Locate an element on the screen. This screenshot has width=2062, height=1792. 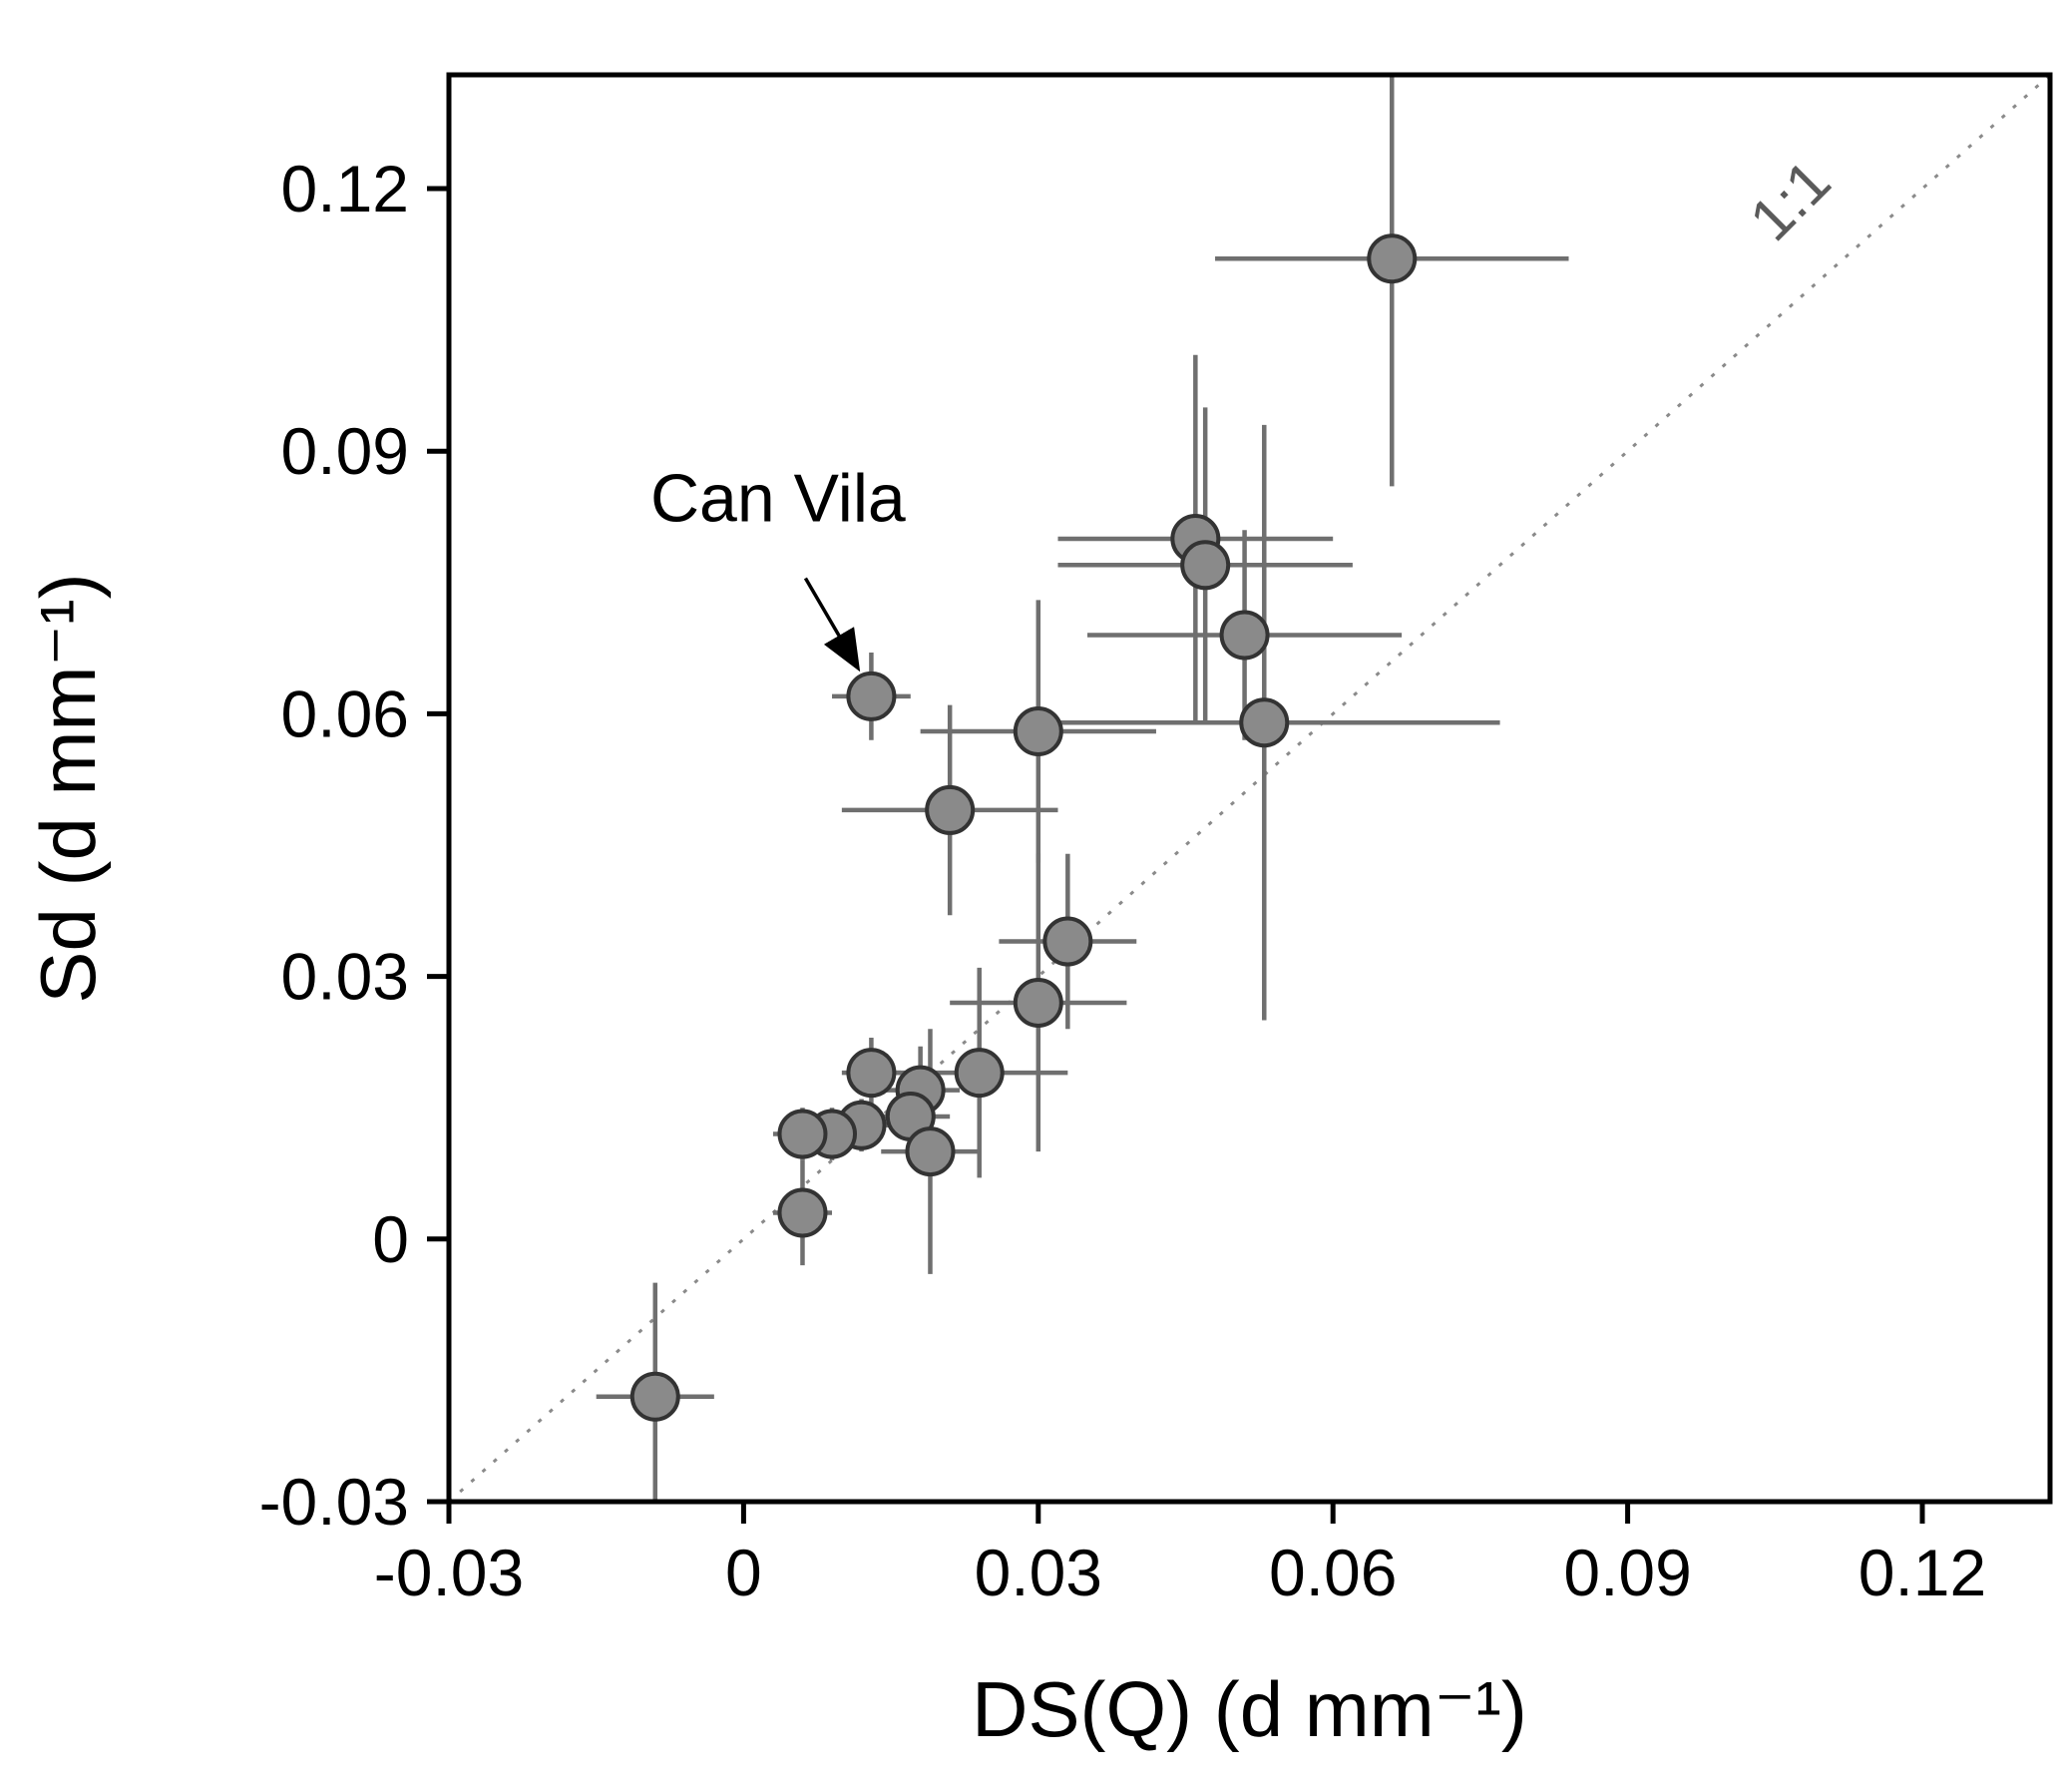
can-vila-annotation-arrow is located at coordinates (832, 624).